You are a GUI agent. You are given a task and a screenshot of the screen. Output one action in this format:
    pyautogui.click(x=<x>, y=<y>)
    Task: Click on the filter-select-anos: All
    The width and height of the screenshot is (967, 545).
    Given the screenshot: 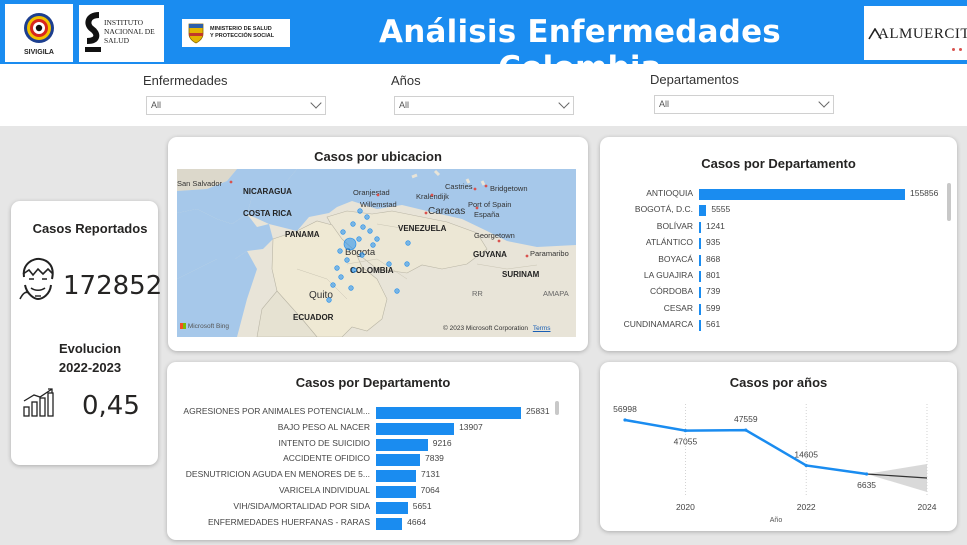 What is the action you would take?
    pyautogui.click(x=484, y=105)
    